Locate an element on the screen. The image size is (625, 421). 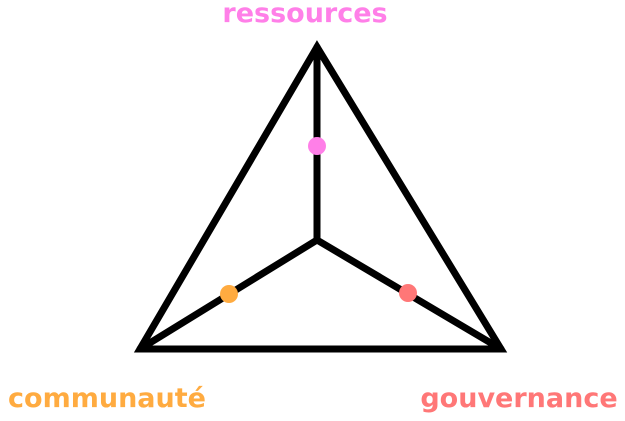
node-dot-ressources is located at coordinates (317, 146).